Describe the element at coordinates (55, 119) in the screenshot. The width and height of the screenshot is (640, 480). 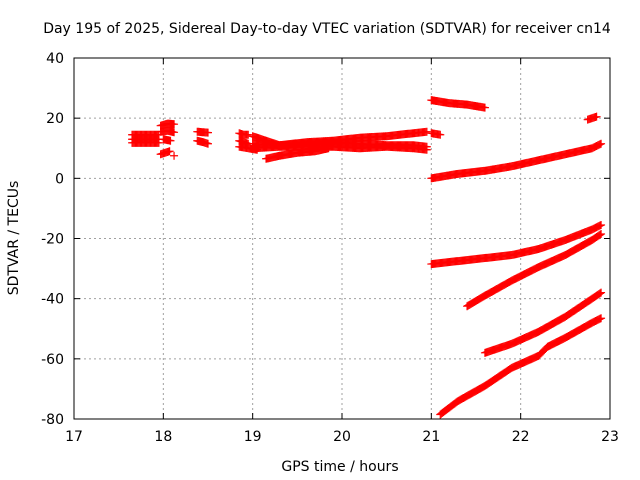
I see `y-tick-label: 20` at that location.